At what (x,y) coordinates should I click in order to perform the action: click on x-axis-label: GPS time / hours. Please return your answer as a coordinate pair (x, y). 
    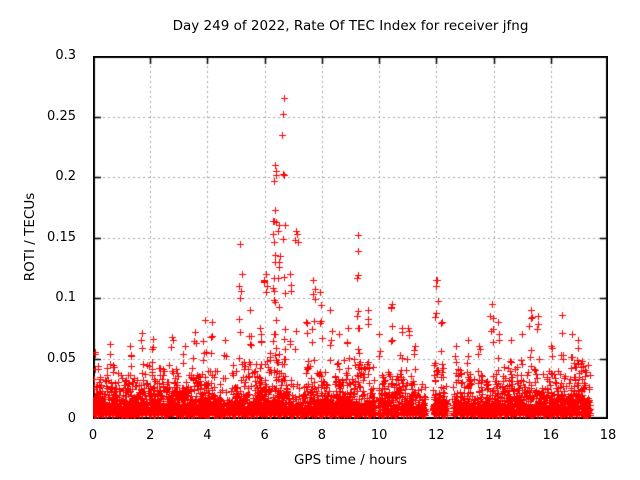
    Looking at the image, I should click on (350, 460).